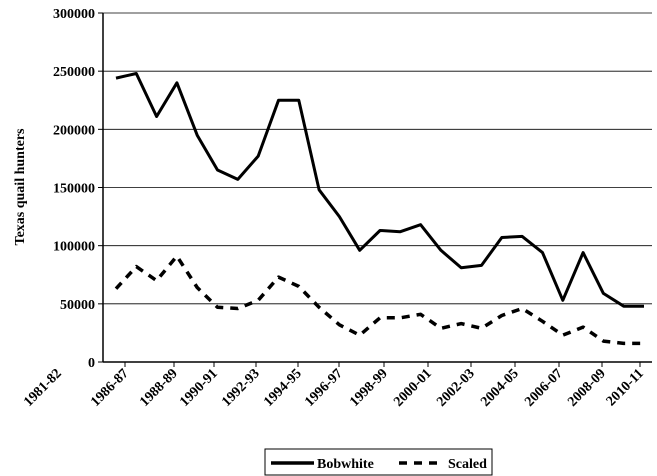  What do you see at coordinates (324, 388) in the screenshot?
I see `x-tick-label: 1996-97` at bounding box center [324, 388].